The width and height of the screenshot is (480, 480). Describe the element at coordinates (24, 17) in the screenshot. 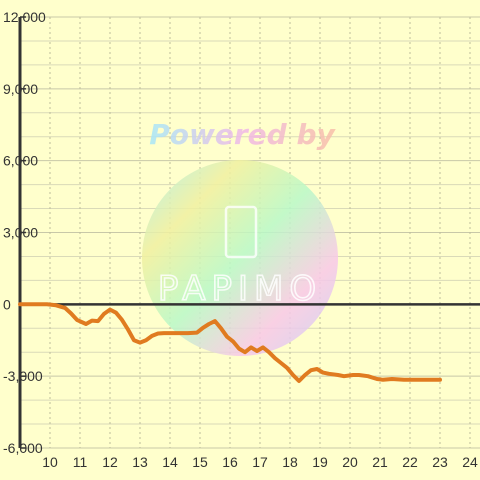

I see `y-tick-label: 12,000` at that location.